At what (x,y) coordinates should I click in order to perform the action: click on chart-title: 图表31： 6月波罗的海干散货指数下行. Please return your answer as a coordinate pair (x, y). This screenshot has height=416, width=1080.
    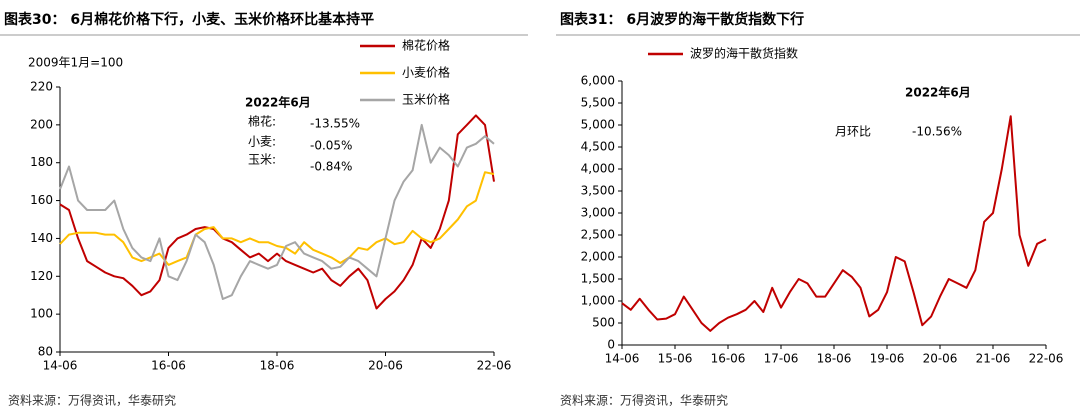
    Looking at the image, I should click on (682, 19).